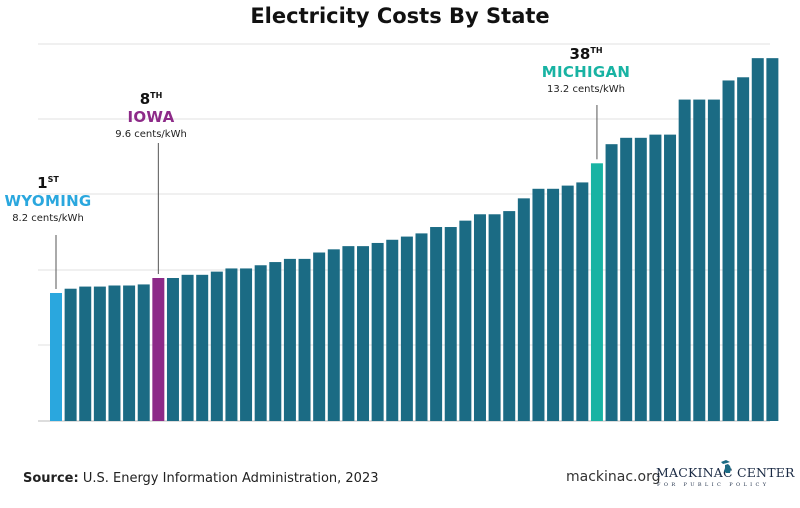 This screenshot has height=508, width=800. What do you see at coordinates (400, 16) in the screenshot?
I see `chart-title: Electricity Costs By State` at bounding box center [400, 16].